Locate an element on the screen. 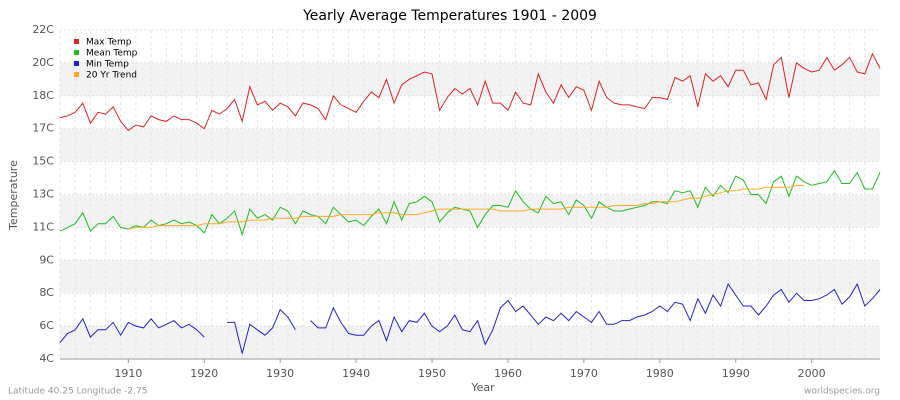 This screenshot has height=400, width=900. x-tick-label: 2000 is located at coordinates (812, 373).